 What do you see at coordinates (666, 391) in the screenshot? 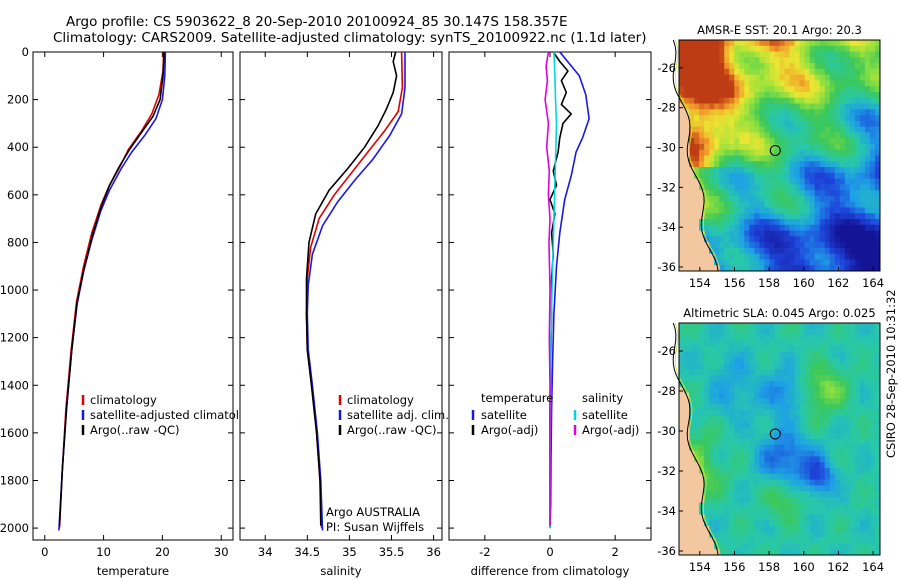
I see `map-y-tick-label: -28` at bounding box center [666, 391].